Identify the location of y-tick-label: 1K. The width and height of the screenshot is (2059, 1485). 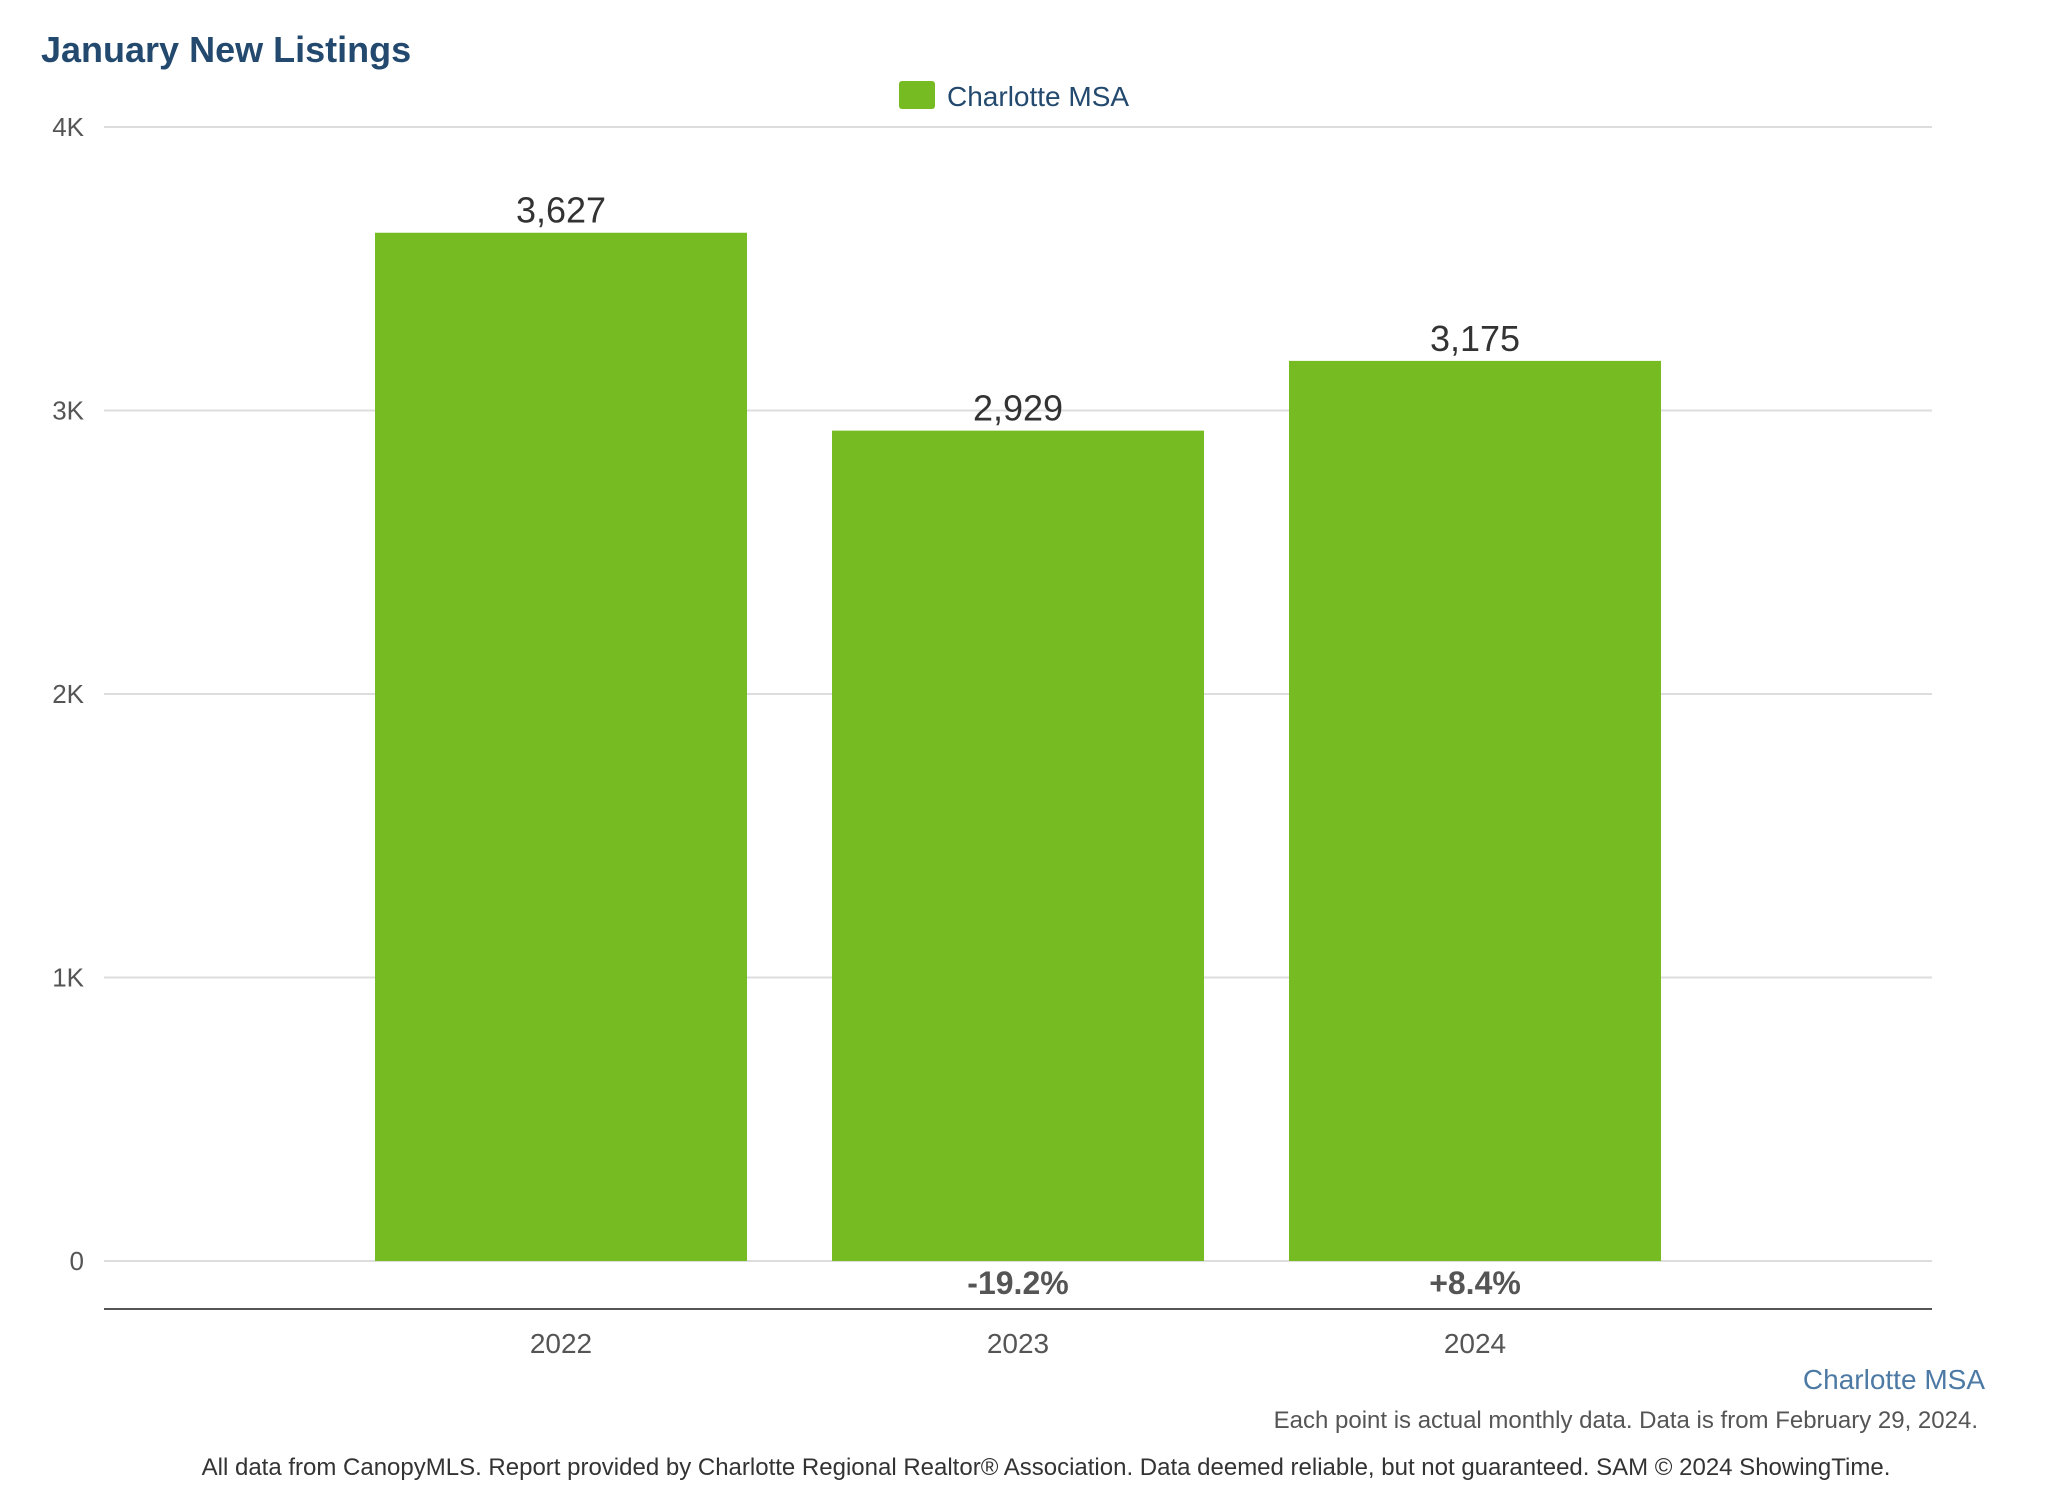
(68, 978).